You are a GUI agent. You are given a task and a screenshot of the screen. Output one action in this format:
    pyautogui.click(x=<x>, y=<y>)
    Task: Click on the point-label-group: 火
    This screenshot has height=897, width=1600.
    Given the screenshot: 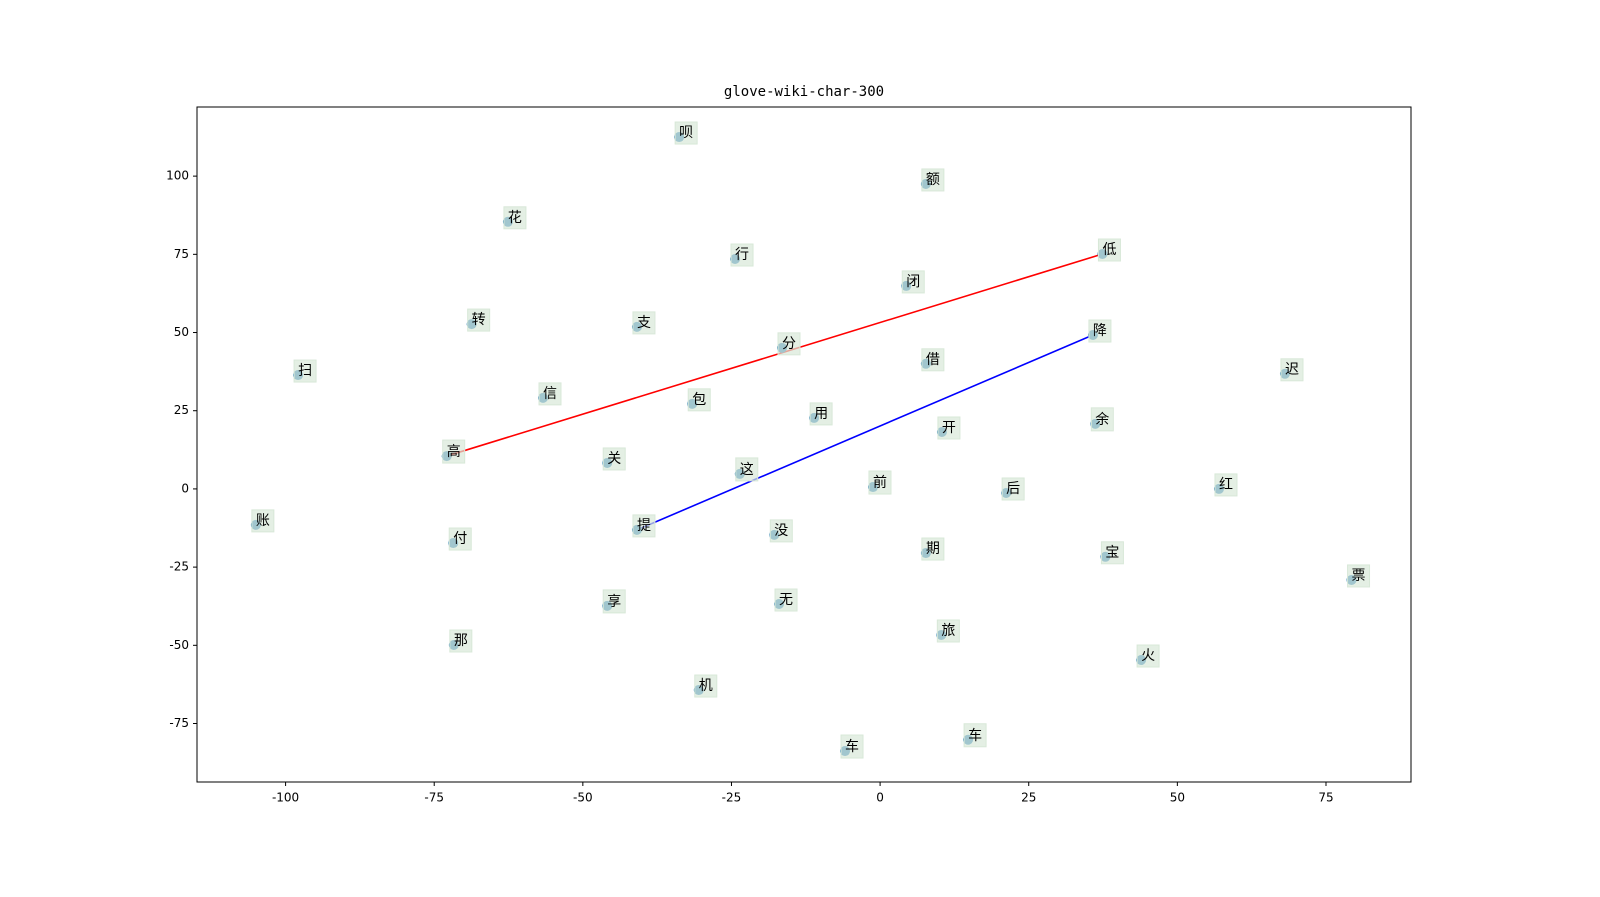 What is the action you would take?
    pyautogui.click(x=1148, y=656)
    